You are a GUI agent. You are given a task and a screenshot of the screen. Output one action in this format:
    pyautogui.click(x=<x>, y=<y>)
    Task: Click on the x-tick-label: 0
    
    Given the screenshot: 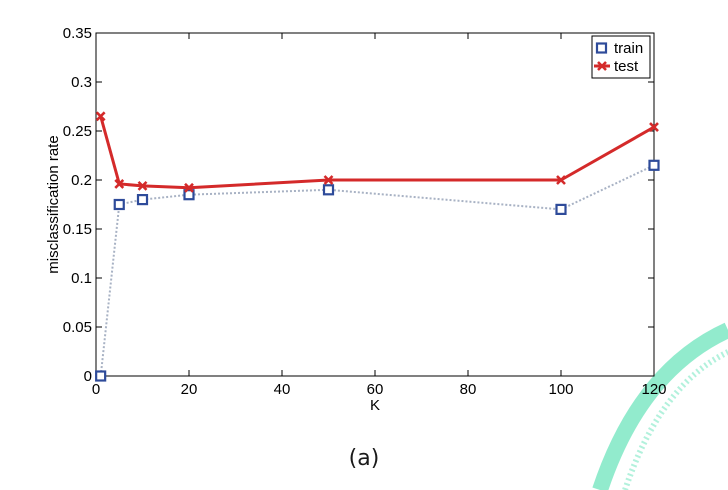 What is the action you would take?
    pyautogui.click(x=96, y=389)
    